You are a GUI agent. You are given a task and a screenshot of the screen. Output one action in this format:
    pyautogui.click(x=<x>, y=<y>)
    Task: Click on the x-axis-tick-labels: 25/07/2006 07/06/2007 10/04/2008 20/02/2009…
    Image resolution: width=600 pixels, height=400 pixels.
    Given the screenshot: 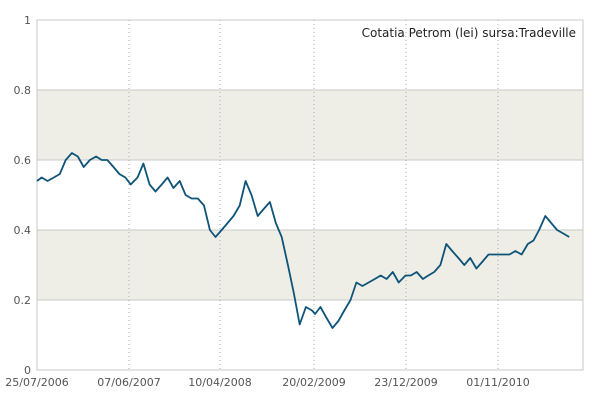 What is the action you would take?
    pyautogui.click(x=267, y=382)
    